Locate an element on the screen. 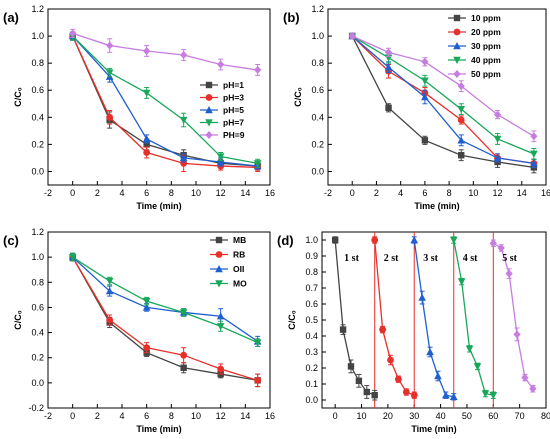  legend-label: pH=5 is located at coordinates (233, 110).